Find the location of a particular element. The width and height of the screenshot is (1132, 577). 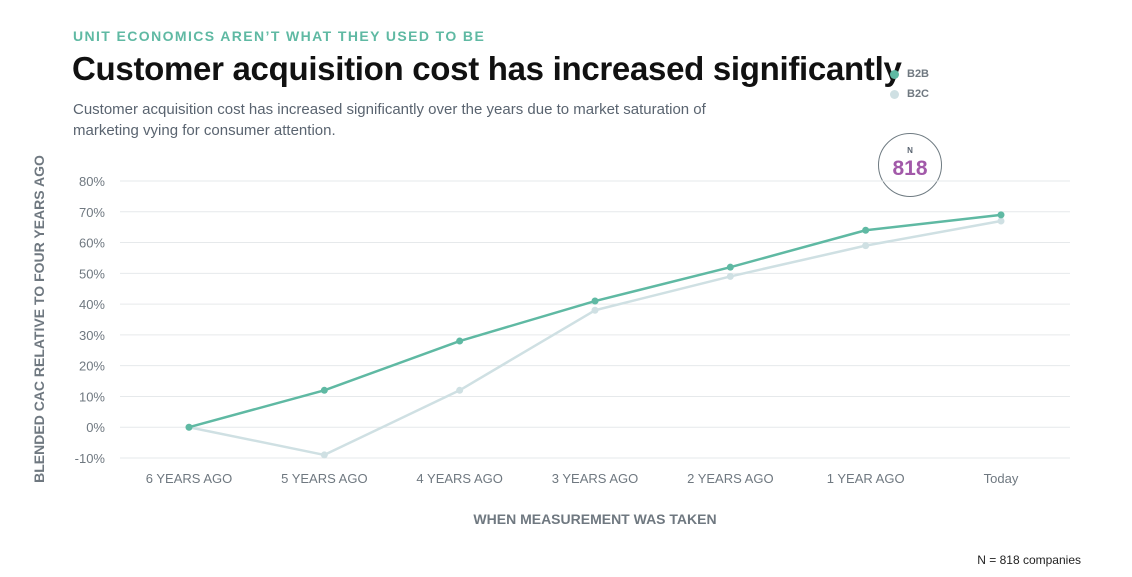

y-tick-label: -10% is located at coordinates (90, 458).